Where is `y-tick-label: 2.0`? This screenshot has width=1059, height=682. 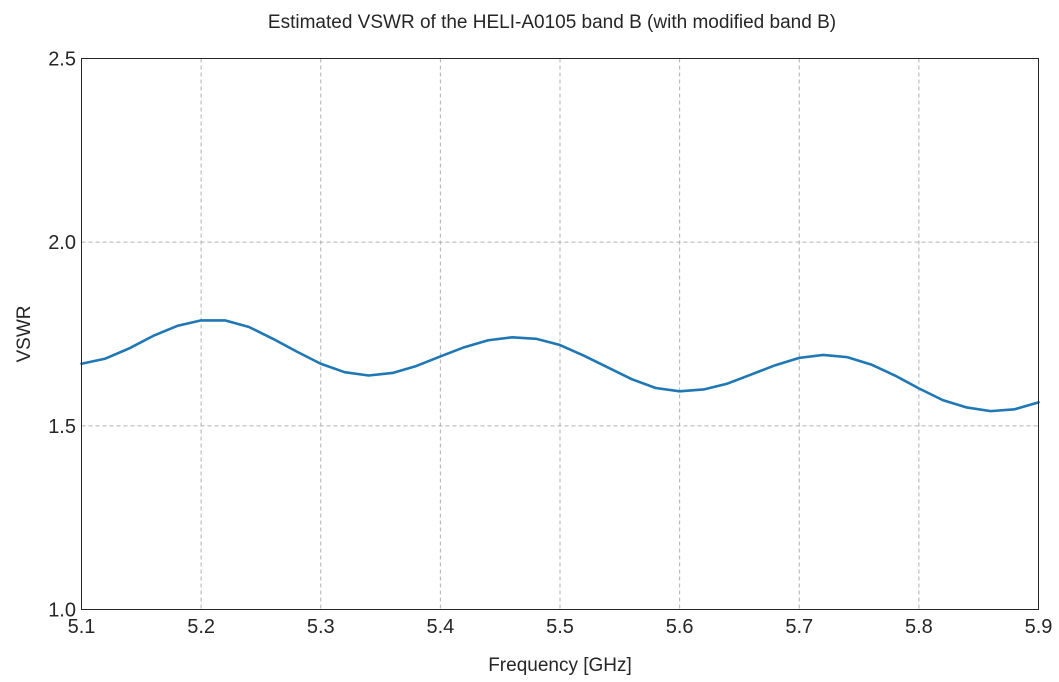
y-tick-label: 2.0 is located at coordinates (62, 243).